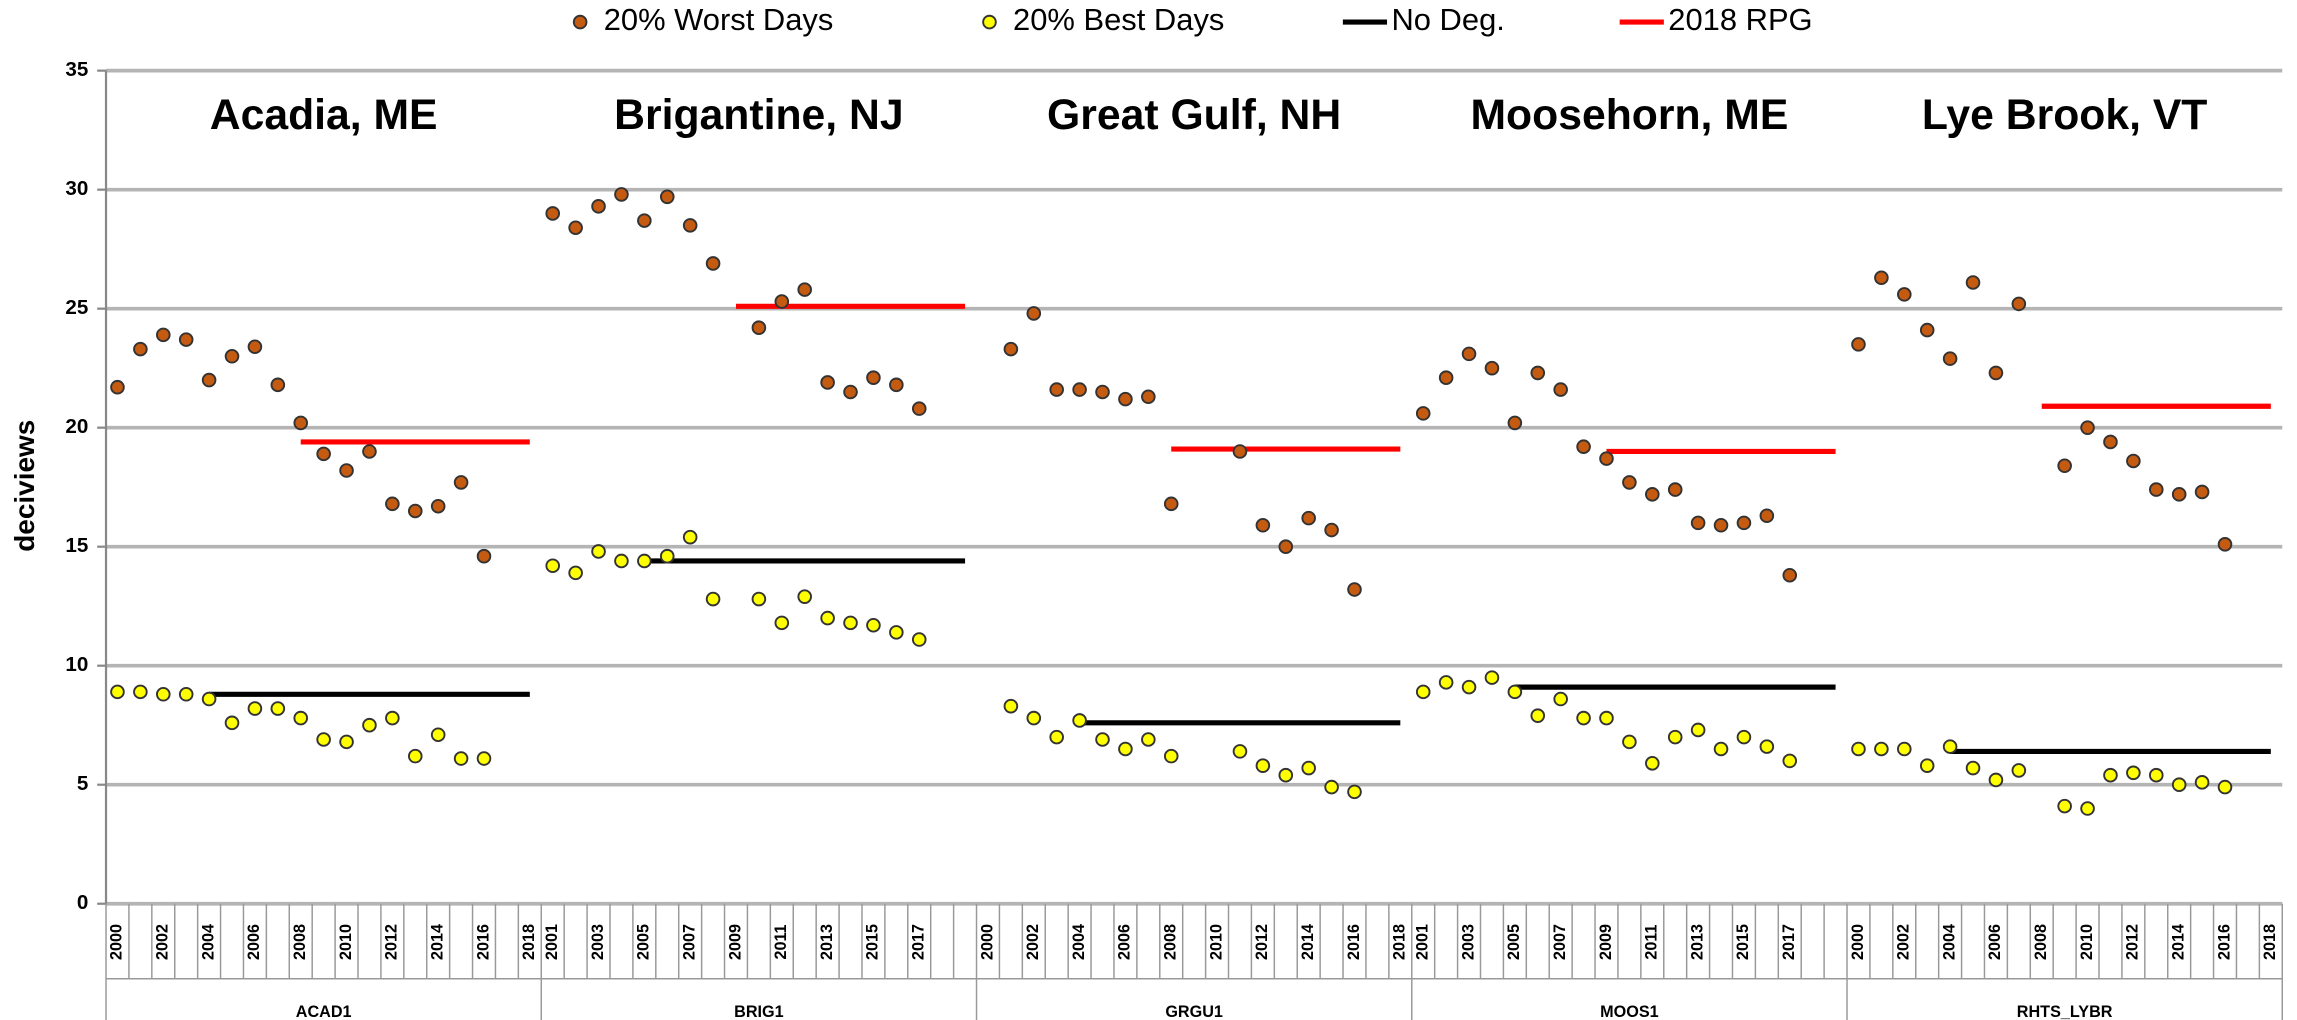 The image size is (2297, 1020). I want to click on y-tick-label: 10, so click(76, 664).